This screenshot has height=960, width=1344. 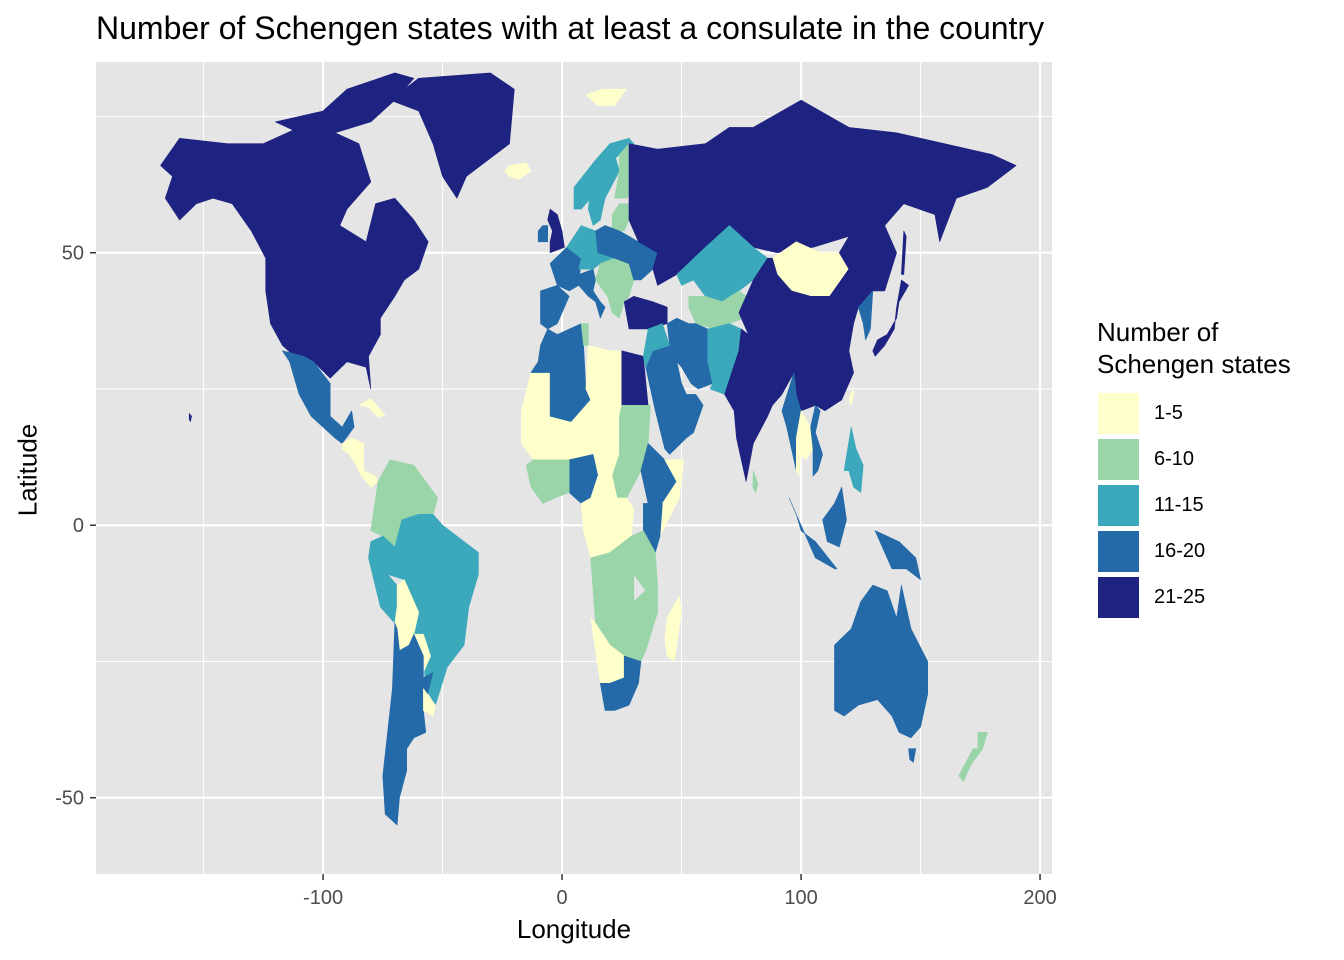 What do you see at coordinates (1194, 348) in the screenshot?
I see `legend-title: Number of Schengen states` at bounding box center [1194, 348].